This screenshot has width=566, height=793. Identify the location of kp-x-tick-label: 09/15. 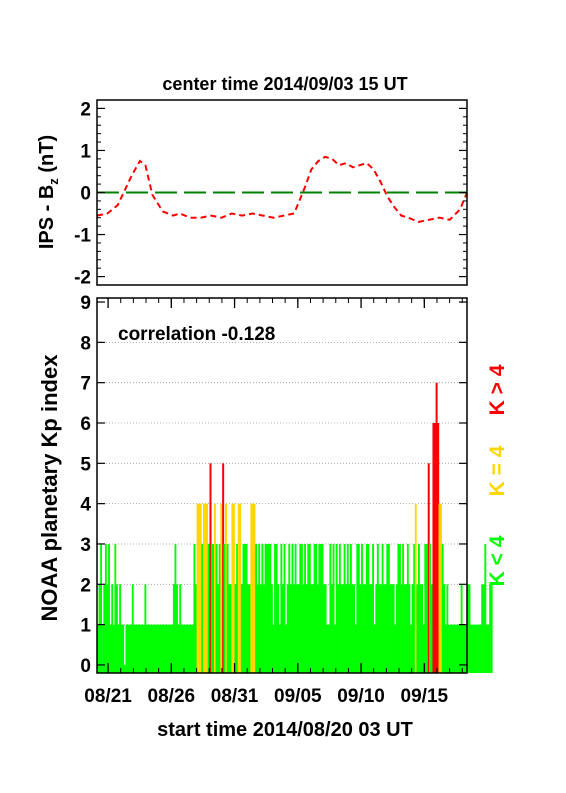
(425, 696).